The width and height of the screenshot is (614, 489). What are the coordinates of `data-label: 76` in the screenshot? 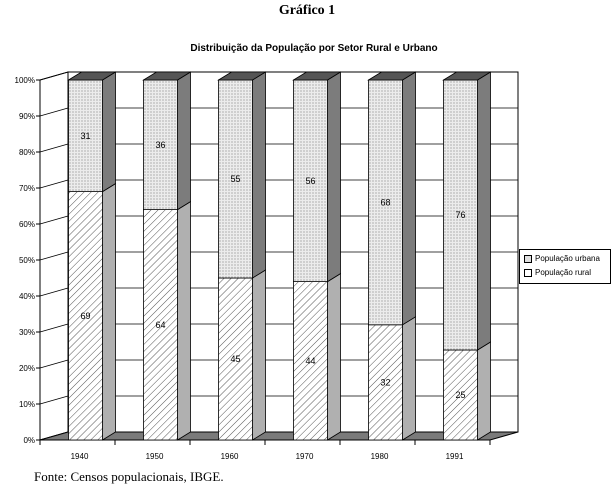 It's located at (460, 215).